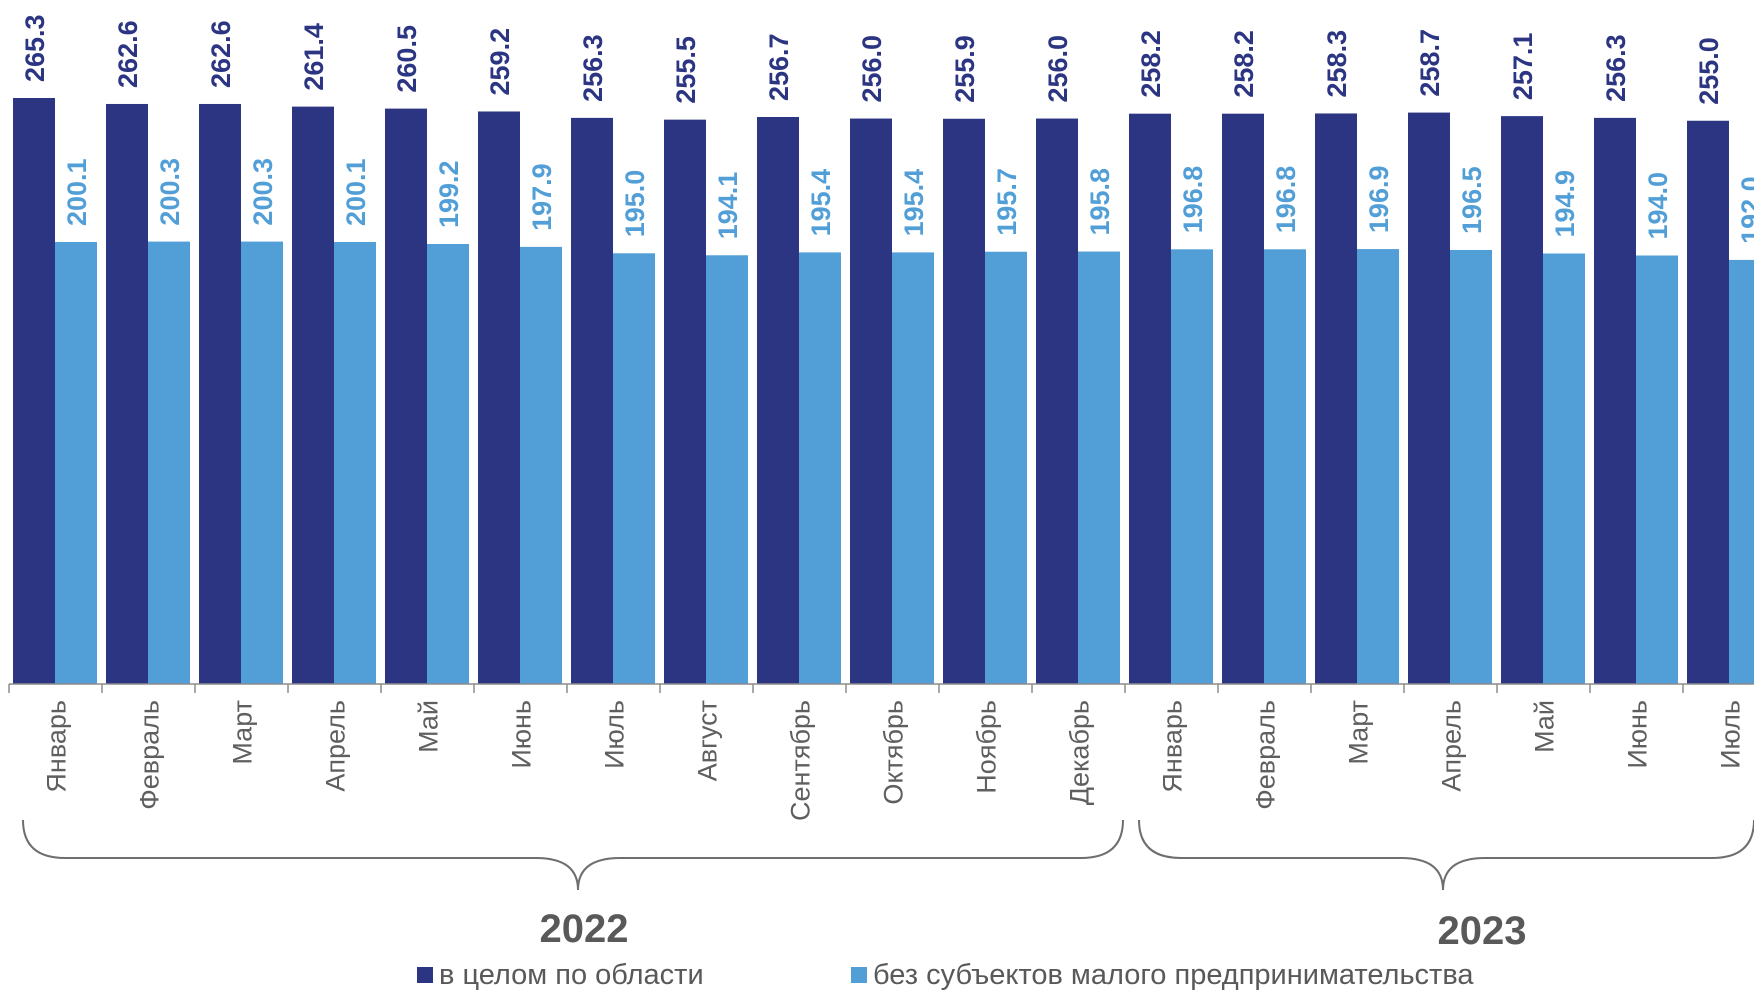  What do you see at coordinates (859, 975) in the screenshot?
I see `legend-swatch-no-small-business` at bounding box center [859, 975].